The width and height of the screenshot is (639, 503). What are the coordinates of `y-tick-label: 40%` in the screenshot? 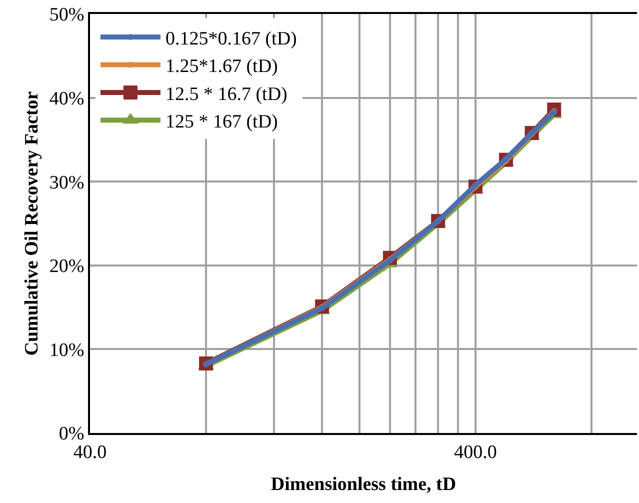 It's located at (66, 99).